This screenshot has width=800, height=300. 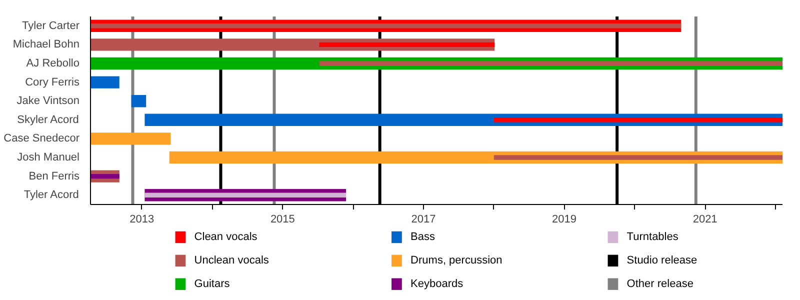 I want to click on y-tick-label: Cory Ferris, so click(x=52, y=82).